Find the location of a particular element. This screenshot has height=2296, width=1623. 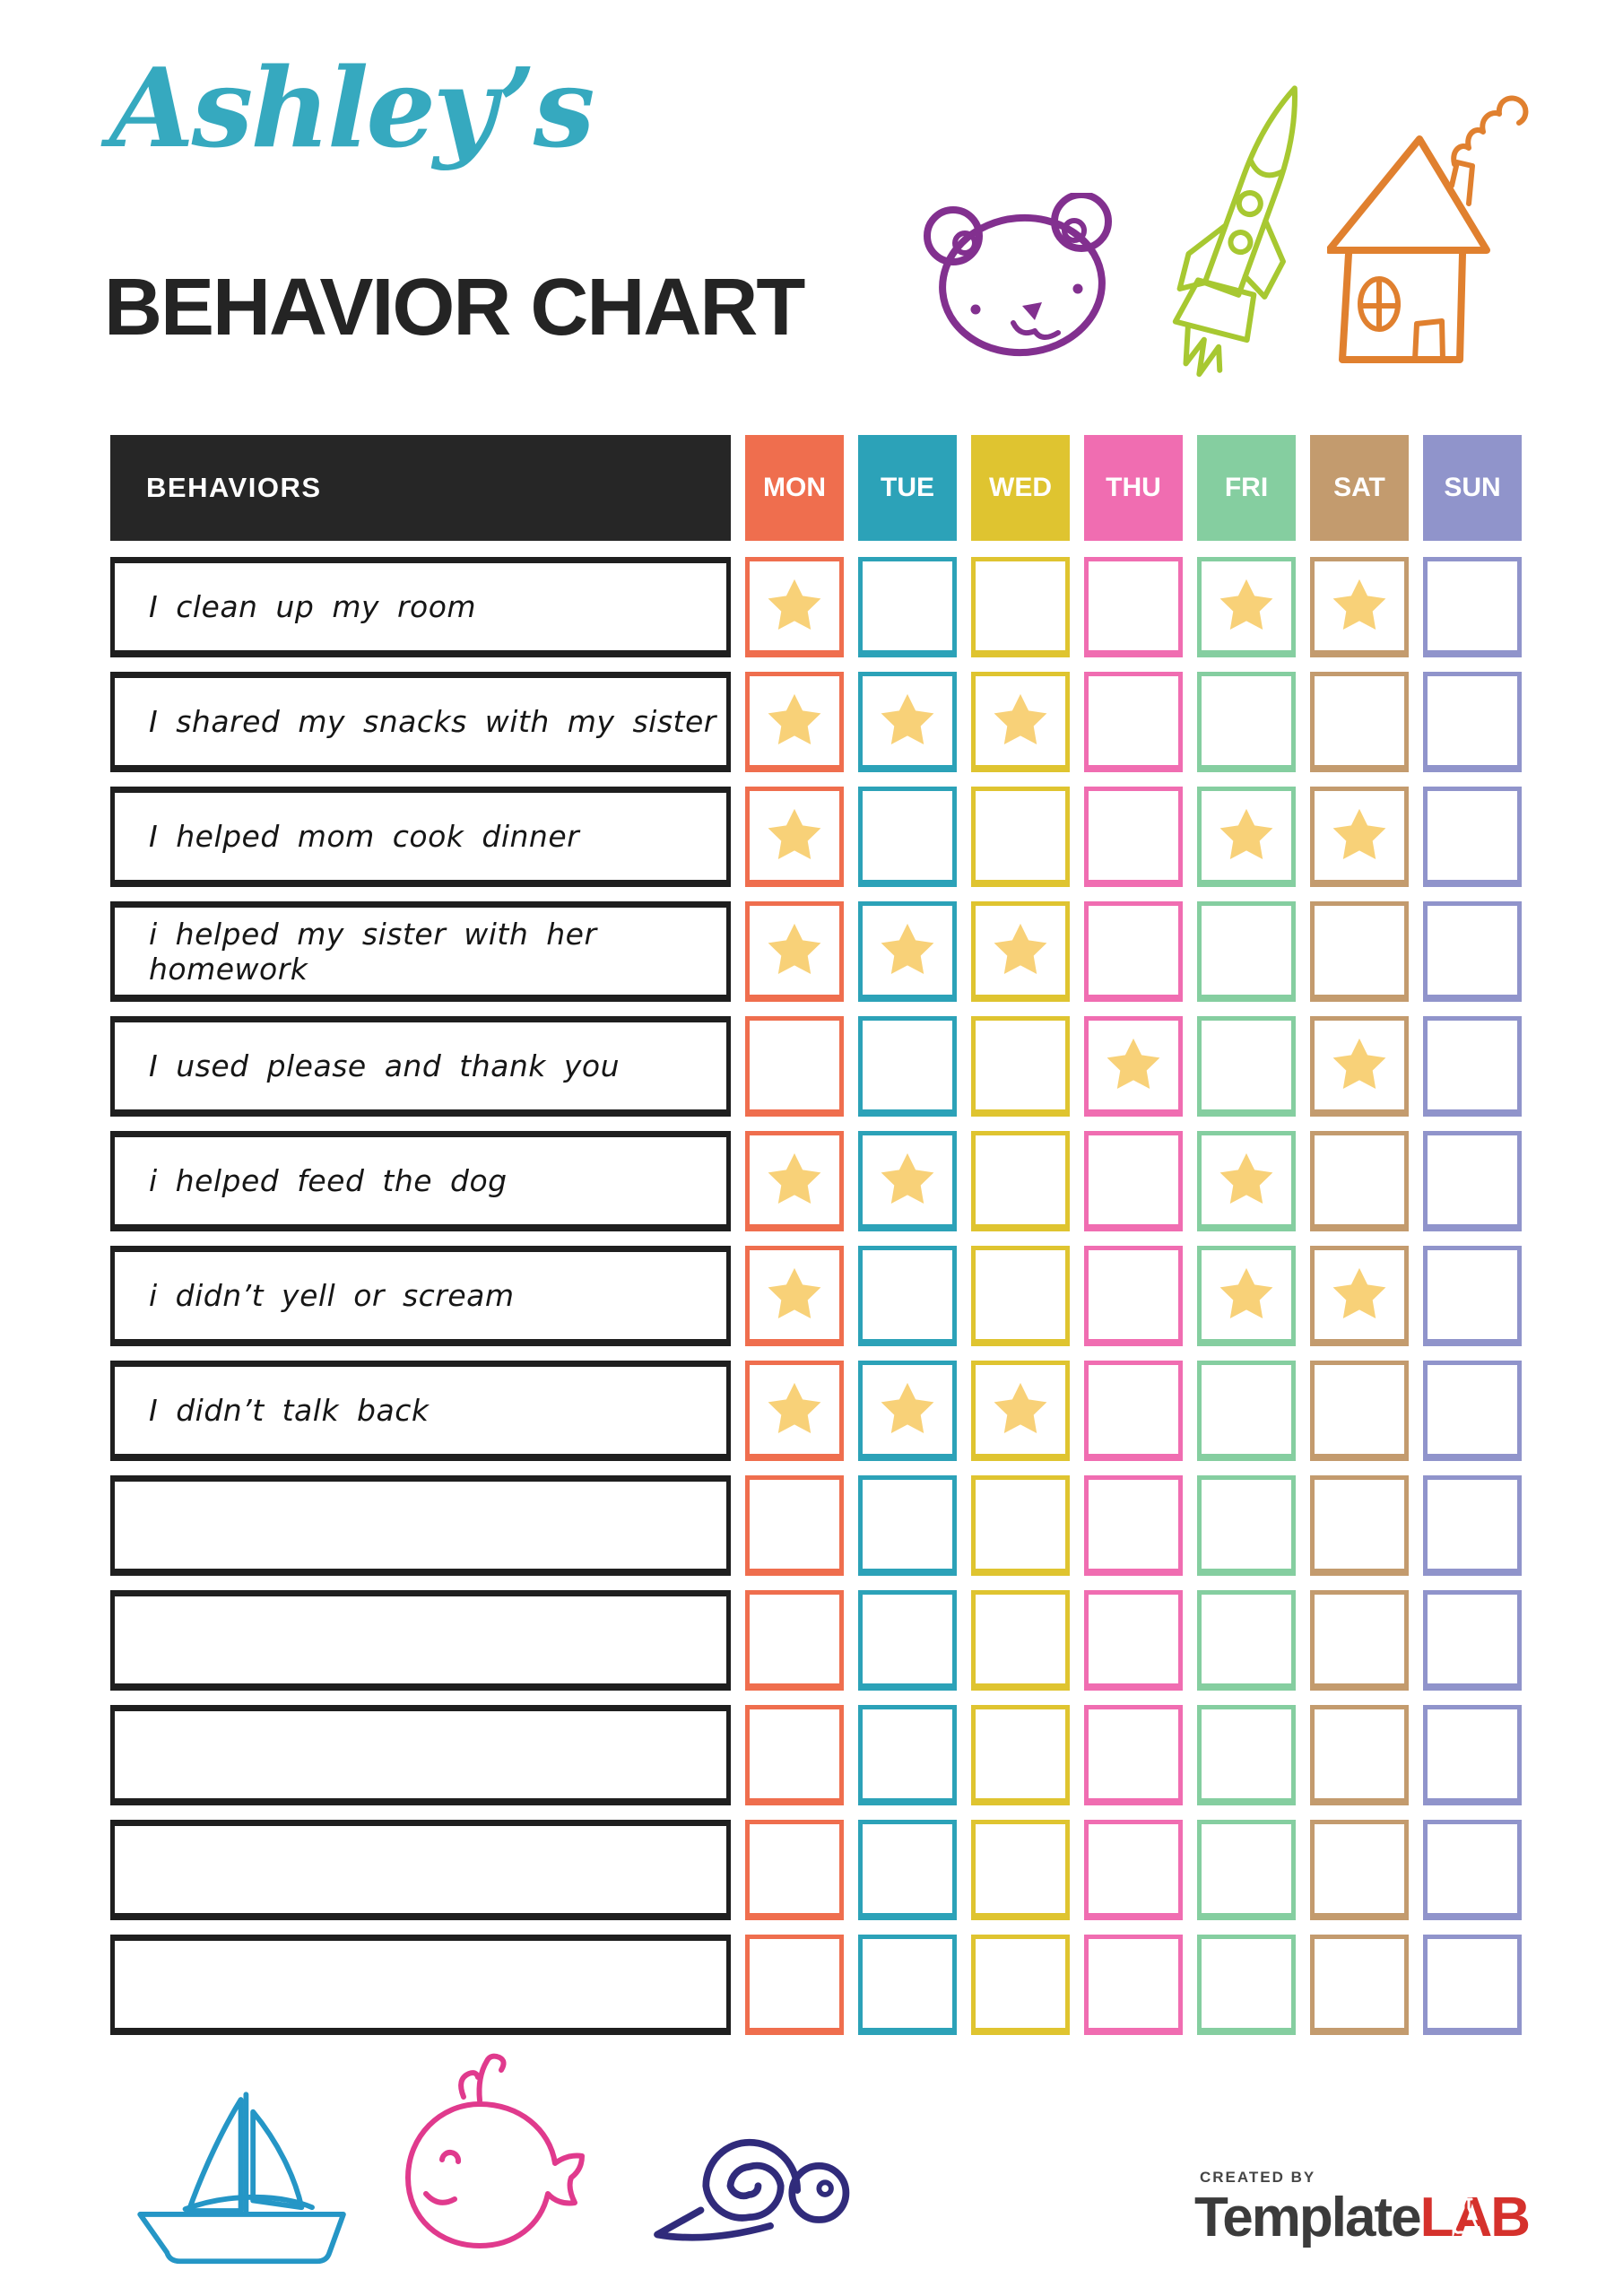

brand-logo: CREATED BY TemplateLAB is located at coordinates (1362, 2208).